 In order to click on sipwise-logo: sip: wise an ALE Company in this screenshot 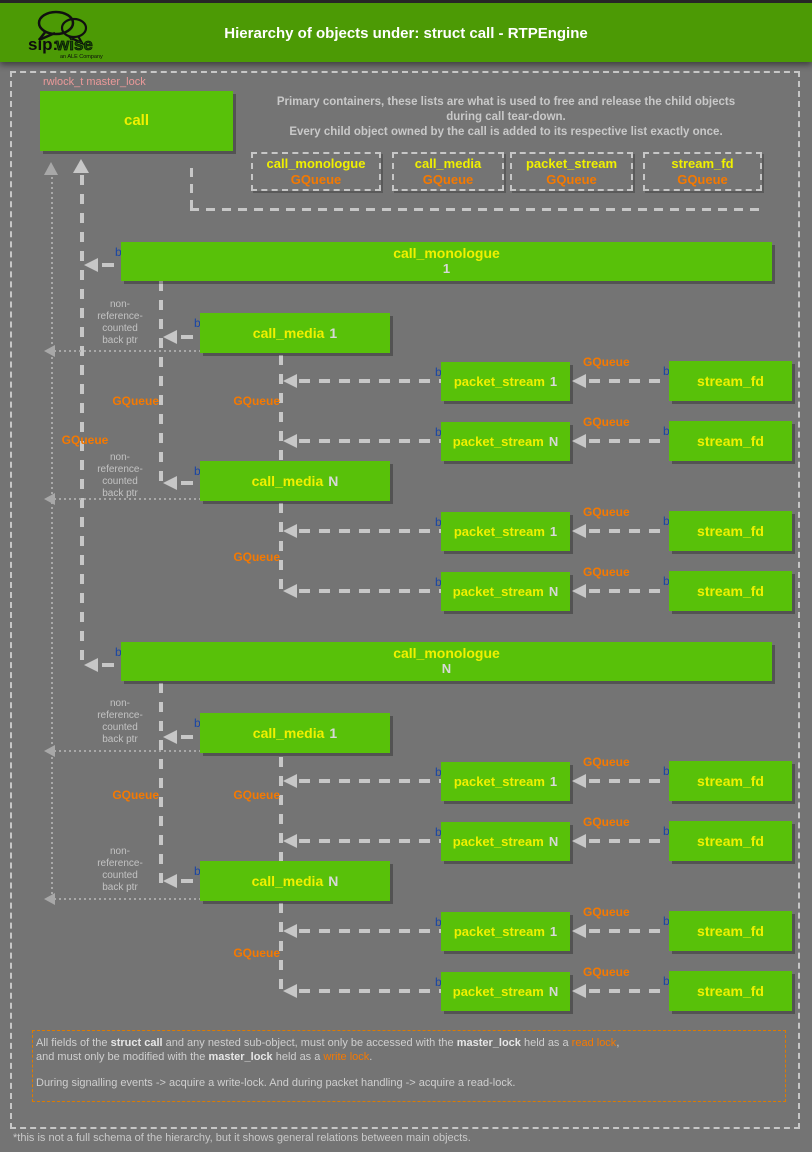, I will do `click(65, 34)`.